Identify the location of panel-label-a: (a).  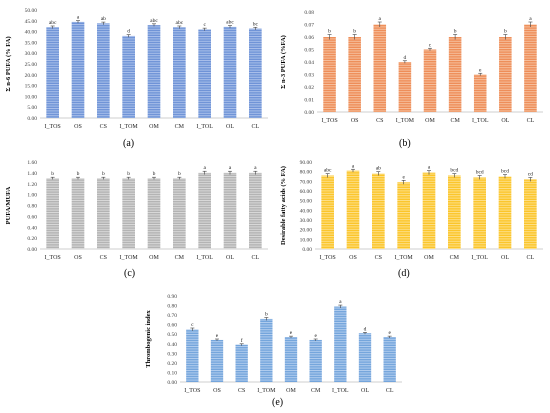
(129, 143).